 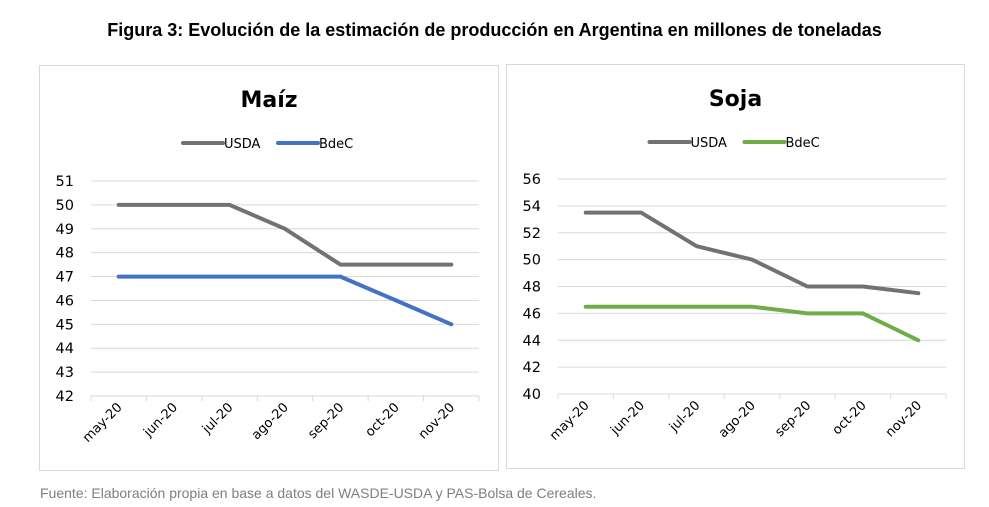 What do you see at coordinates (735, 99) in the screenshot?
I see `chart-title: Soja` at bounding box center [735, 99].